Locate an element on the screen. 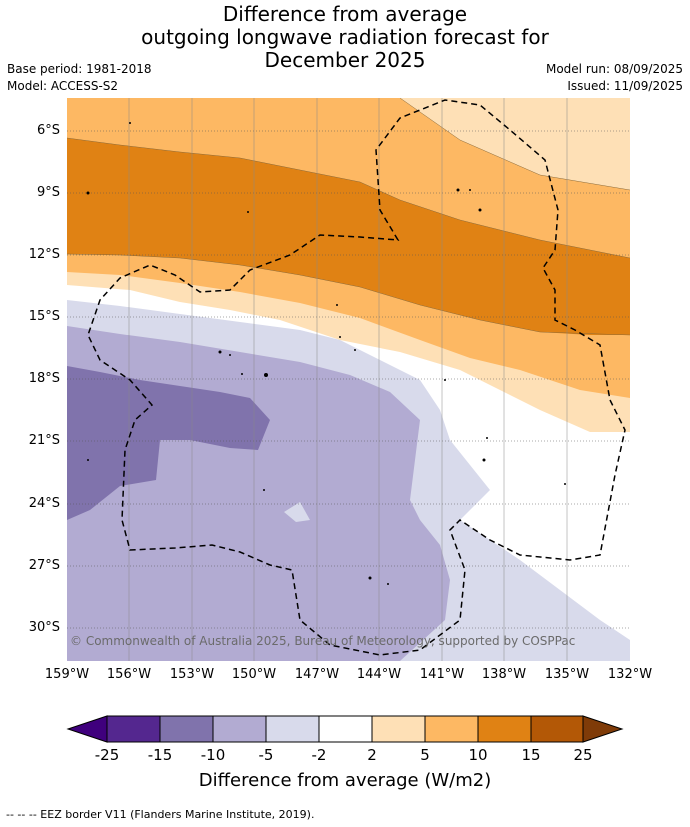 Image resolution: width=690 pixels, height=827 pixels. lat-label: 12°S is located at coordinates (44, 254).